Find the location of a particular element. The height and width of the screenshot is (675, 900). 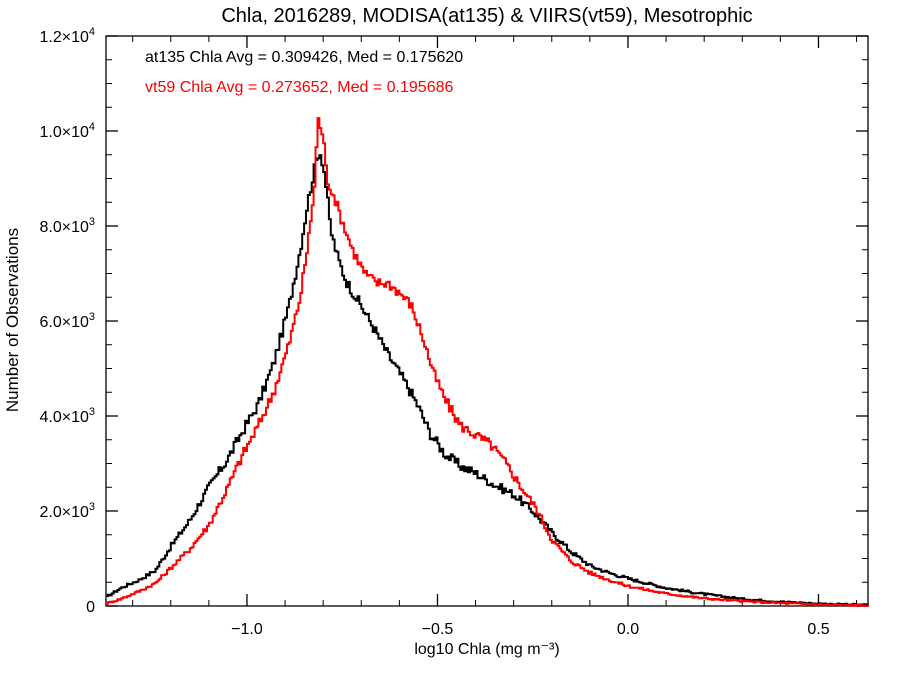

x-tick-label: −0.5 is located at coordinates (438, 629).